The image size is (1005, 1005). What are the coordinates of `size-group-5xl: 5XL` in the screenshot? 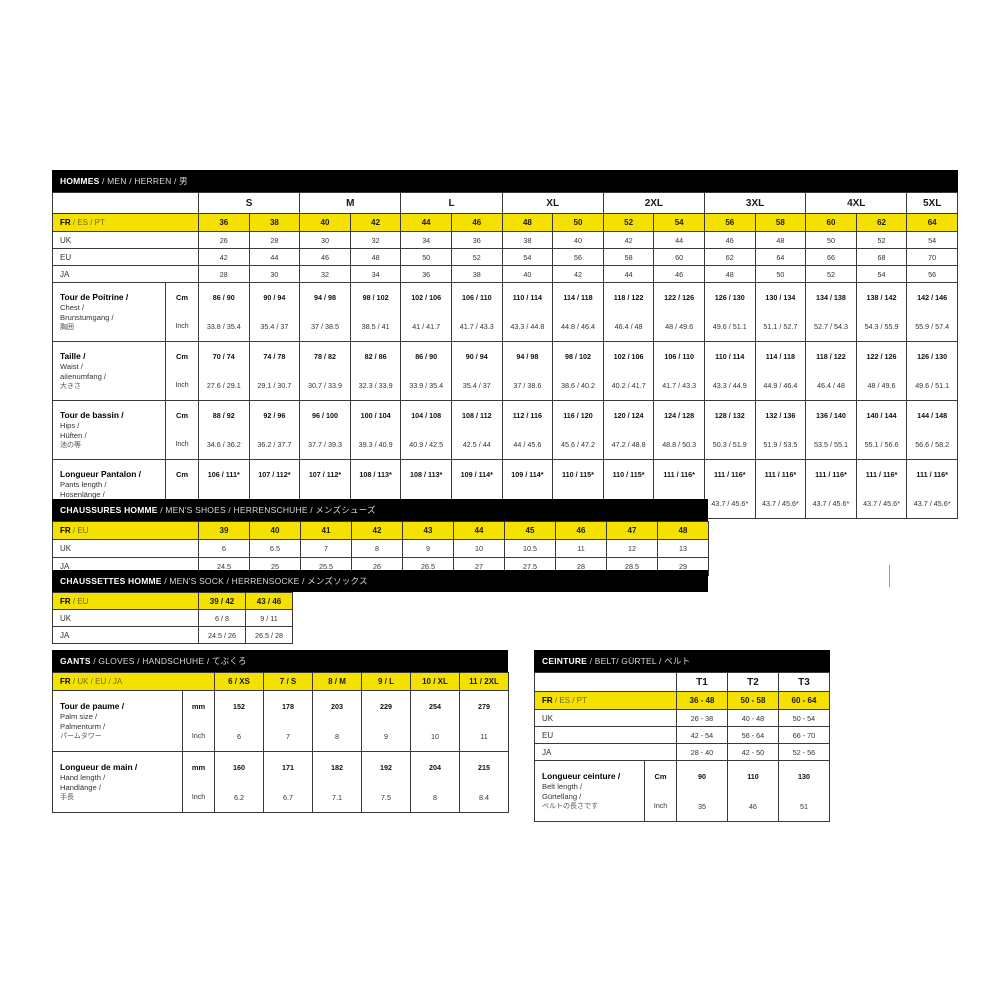 It's located at (932, 203).